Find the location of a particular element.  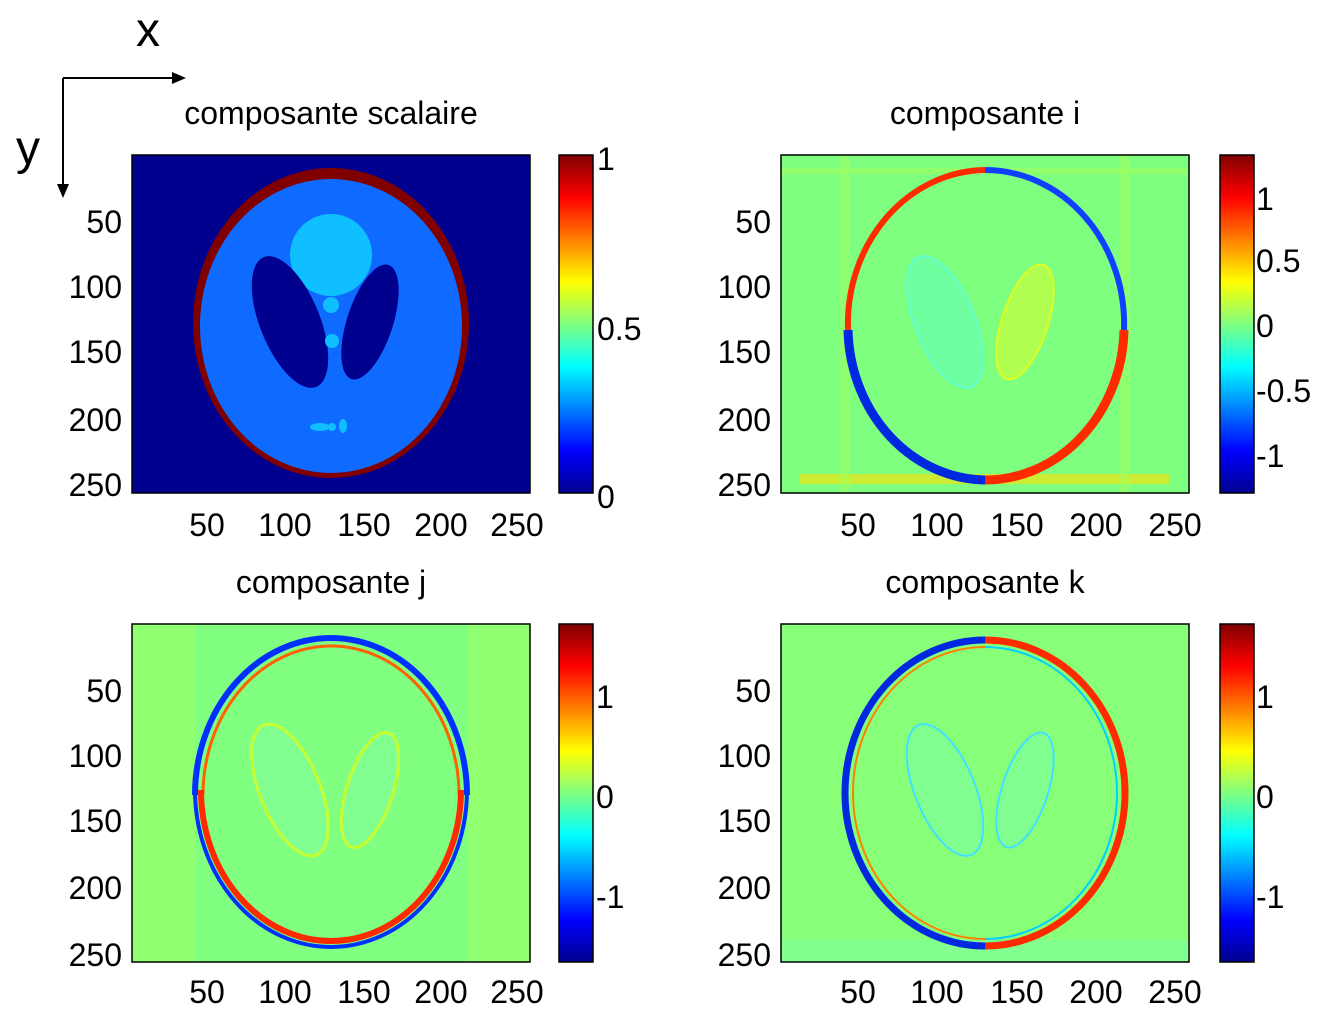

rim-top-outer is located at coordinates (331, 715).